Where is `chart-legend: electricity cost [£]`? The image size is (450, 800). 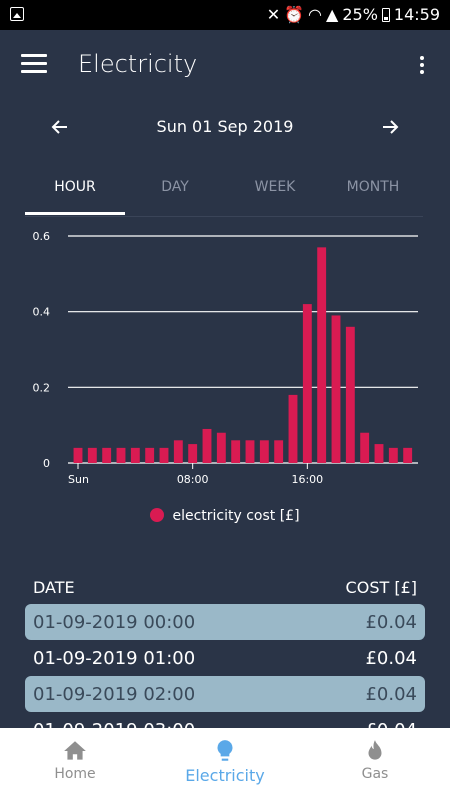 chart-legend: electricity cost [£] is located at coordinates (225, 516).